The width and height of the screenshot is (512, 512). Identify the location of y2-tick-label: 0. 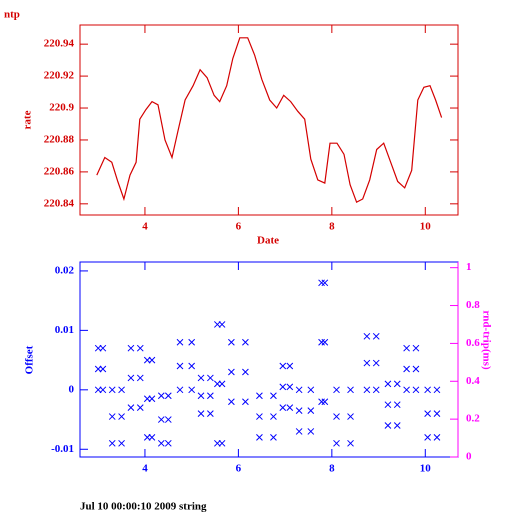
(469, 457).